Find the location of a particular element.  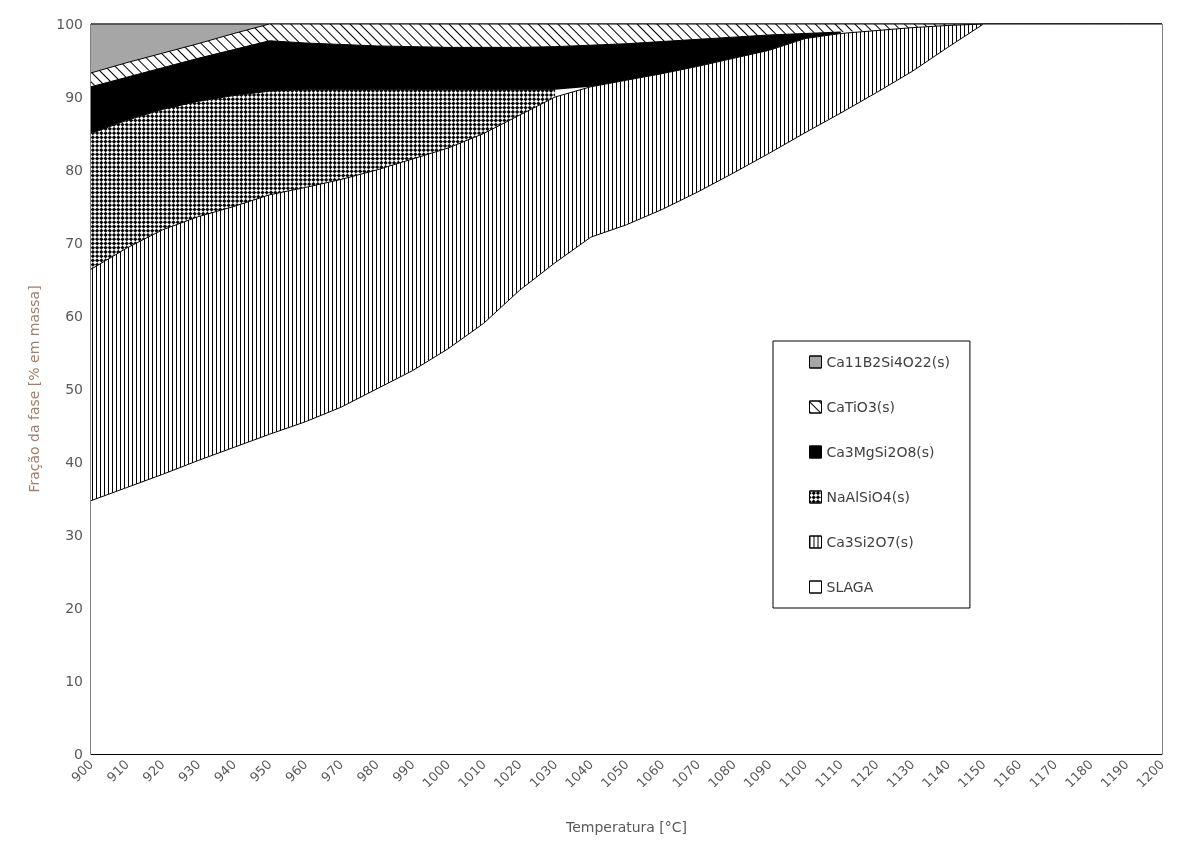

legend-label: Ca3Si2O7(s) is located at coordinates (870, 542).